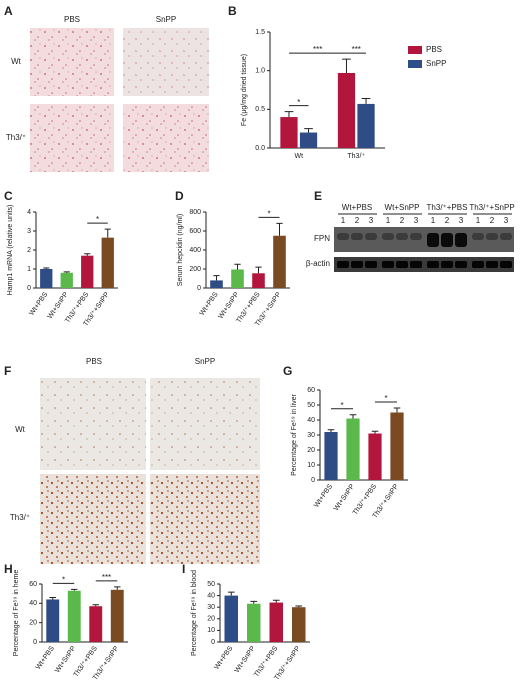 Image resolution: width=520 pixels, height=688 pixels. Describe the element at coordinates (16, 613) in the screenshot. I see `y-axis-label: Percentage of Fe⁵⁹ in heme` at that location.